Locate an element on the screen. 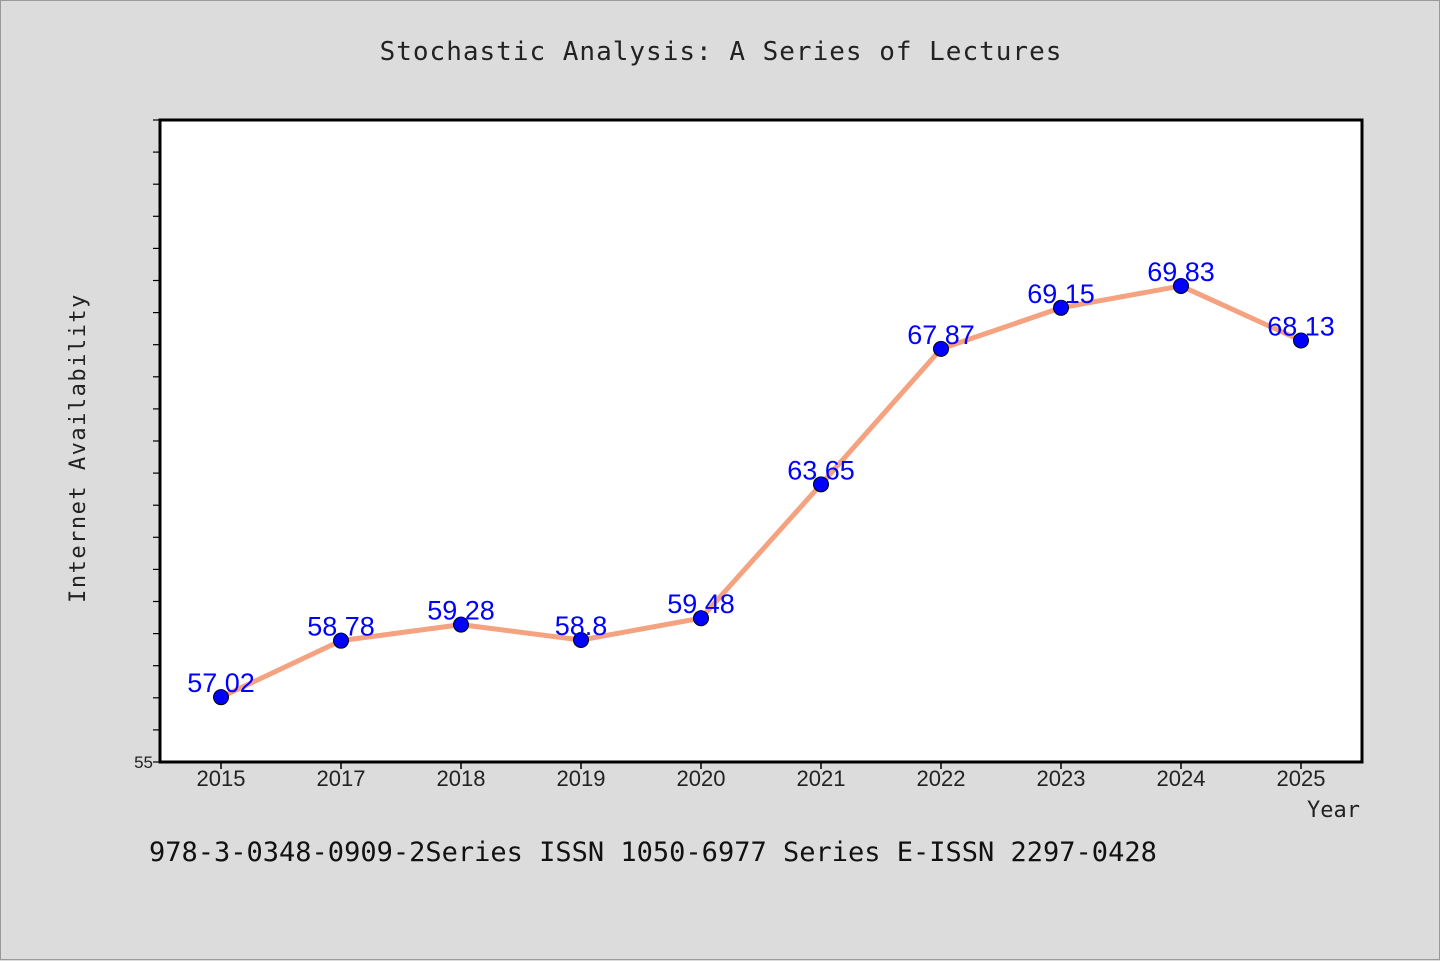 This screenshot has width=1440, height=961. data-label: 58.8 is located at coordinates (581, 626).